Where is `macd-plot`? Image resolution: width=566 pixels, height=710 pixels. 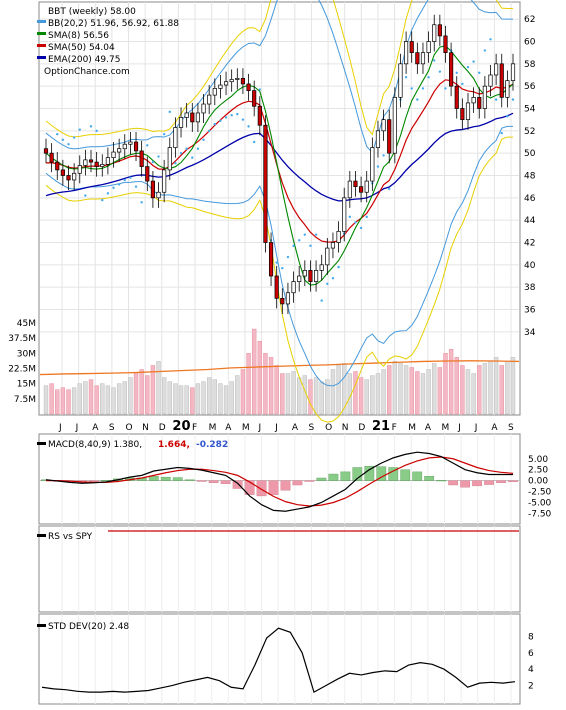 macd-plot is located at coordinates (279, 481).